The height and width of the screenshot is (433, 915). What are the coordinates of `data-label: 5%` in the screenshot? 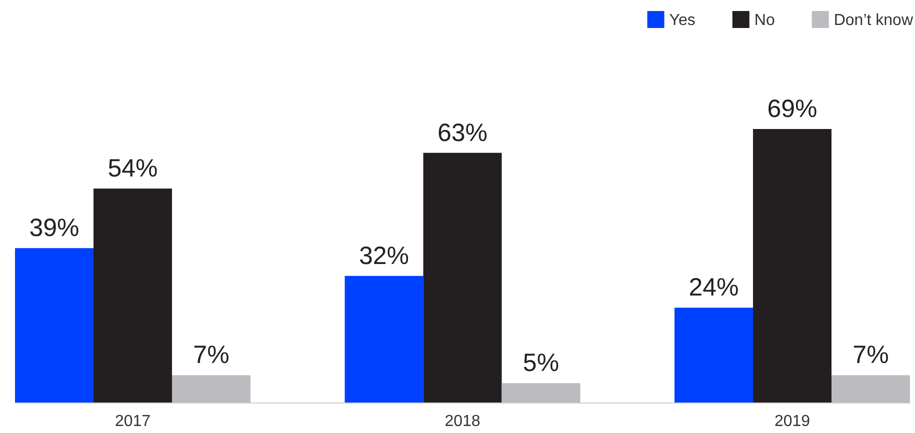 It's located at (541, 363).